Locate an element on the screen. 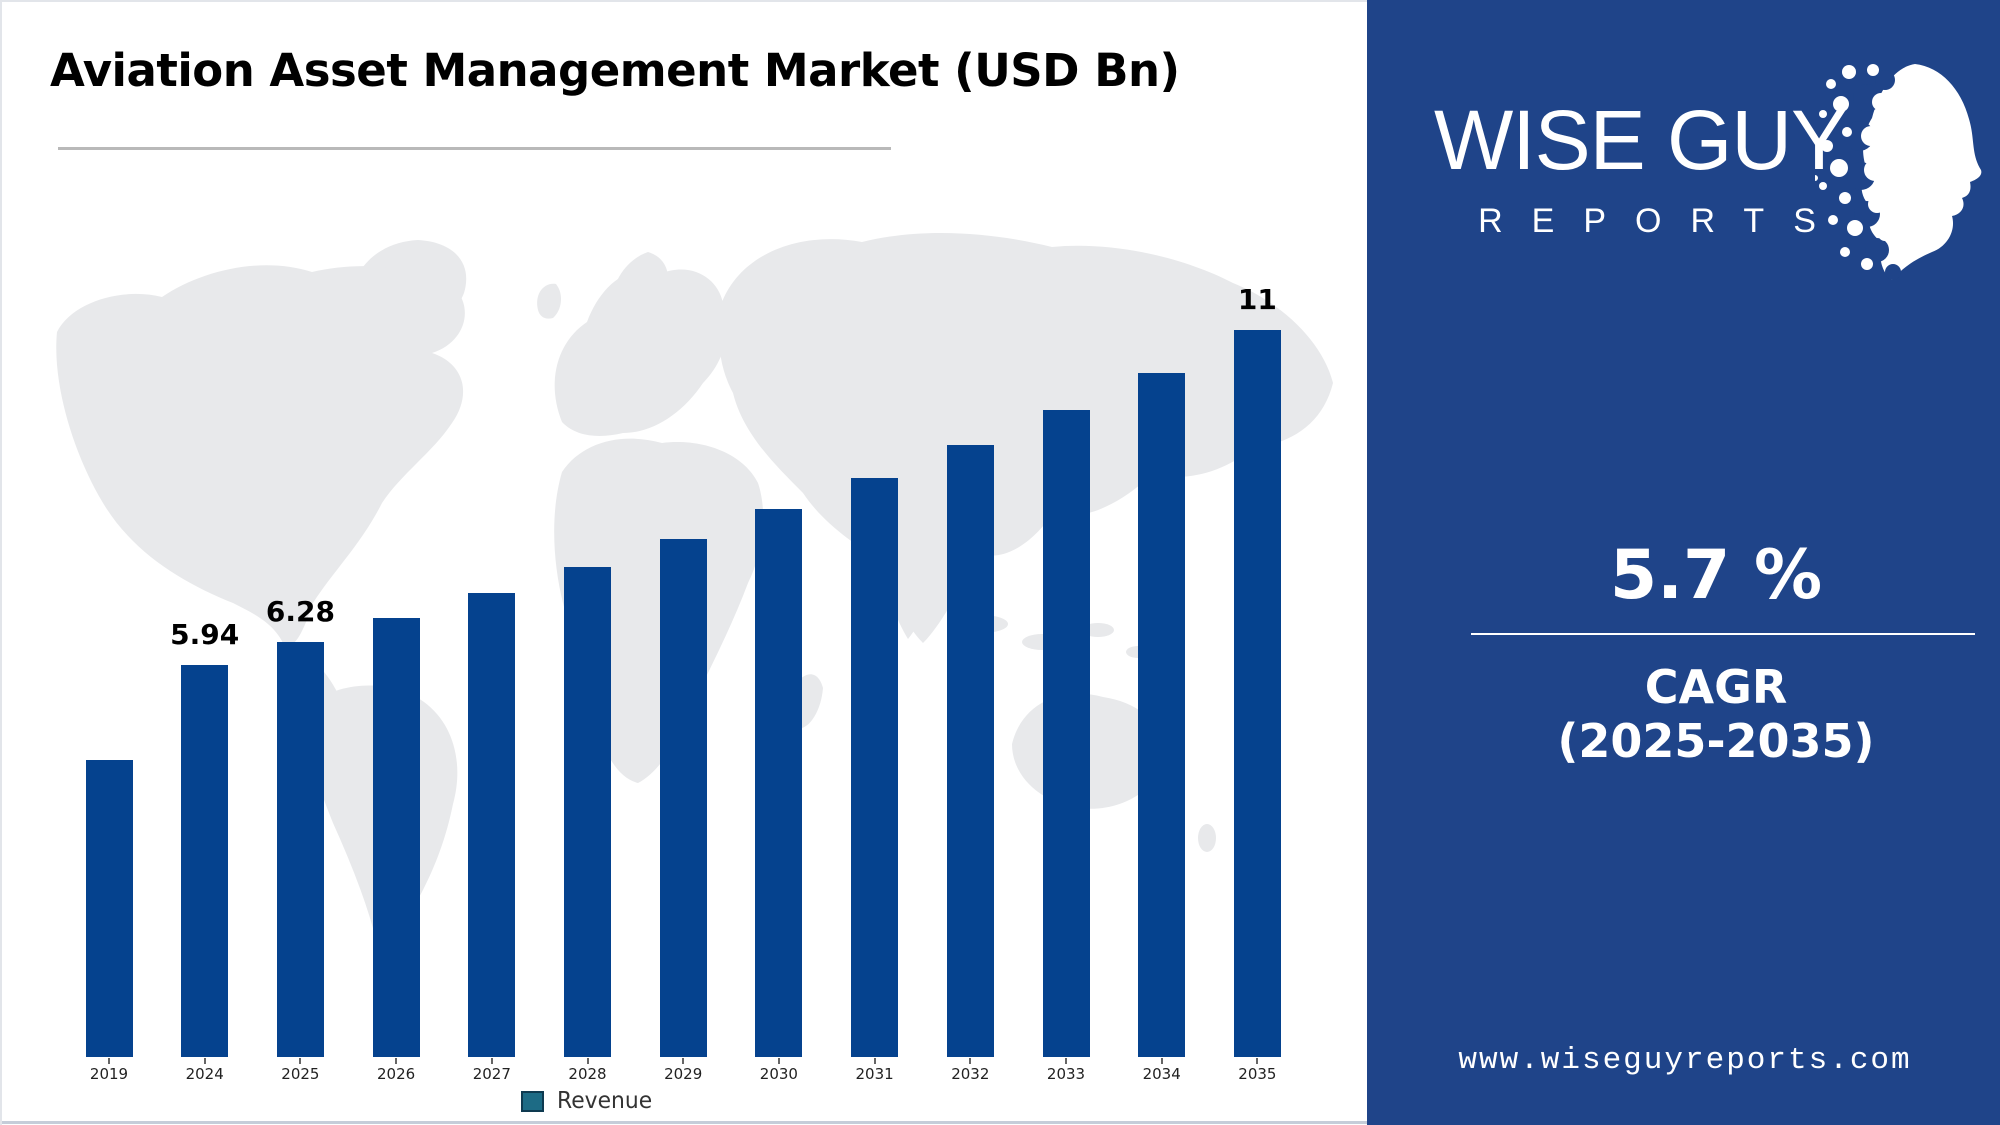  wiseguy-logo-reports-text: REPORTS is located at coordinates (1661, 221).